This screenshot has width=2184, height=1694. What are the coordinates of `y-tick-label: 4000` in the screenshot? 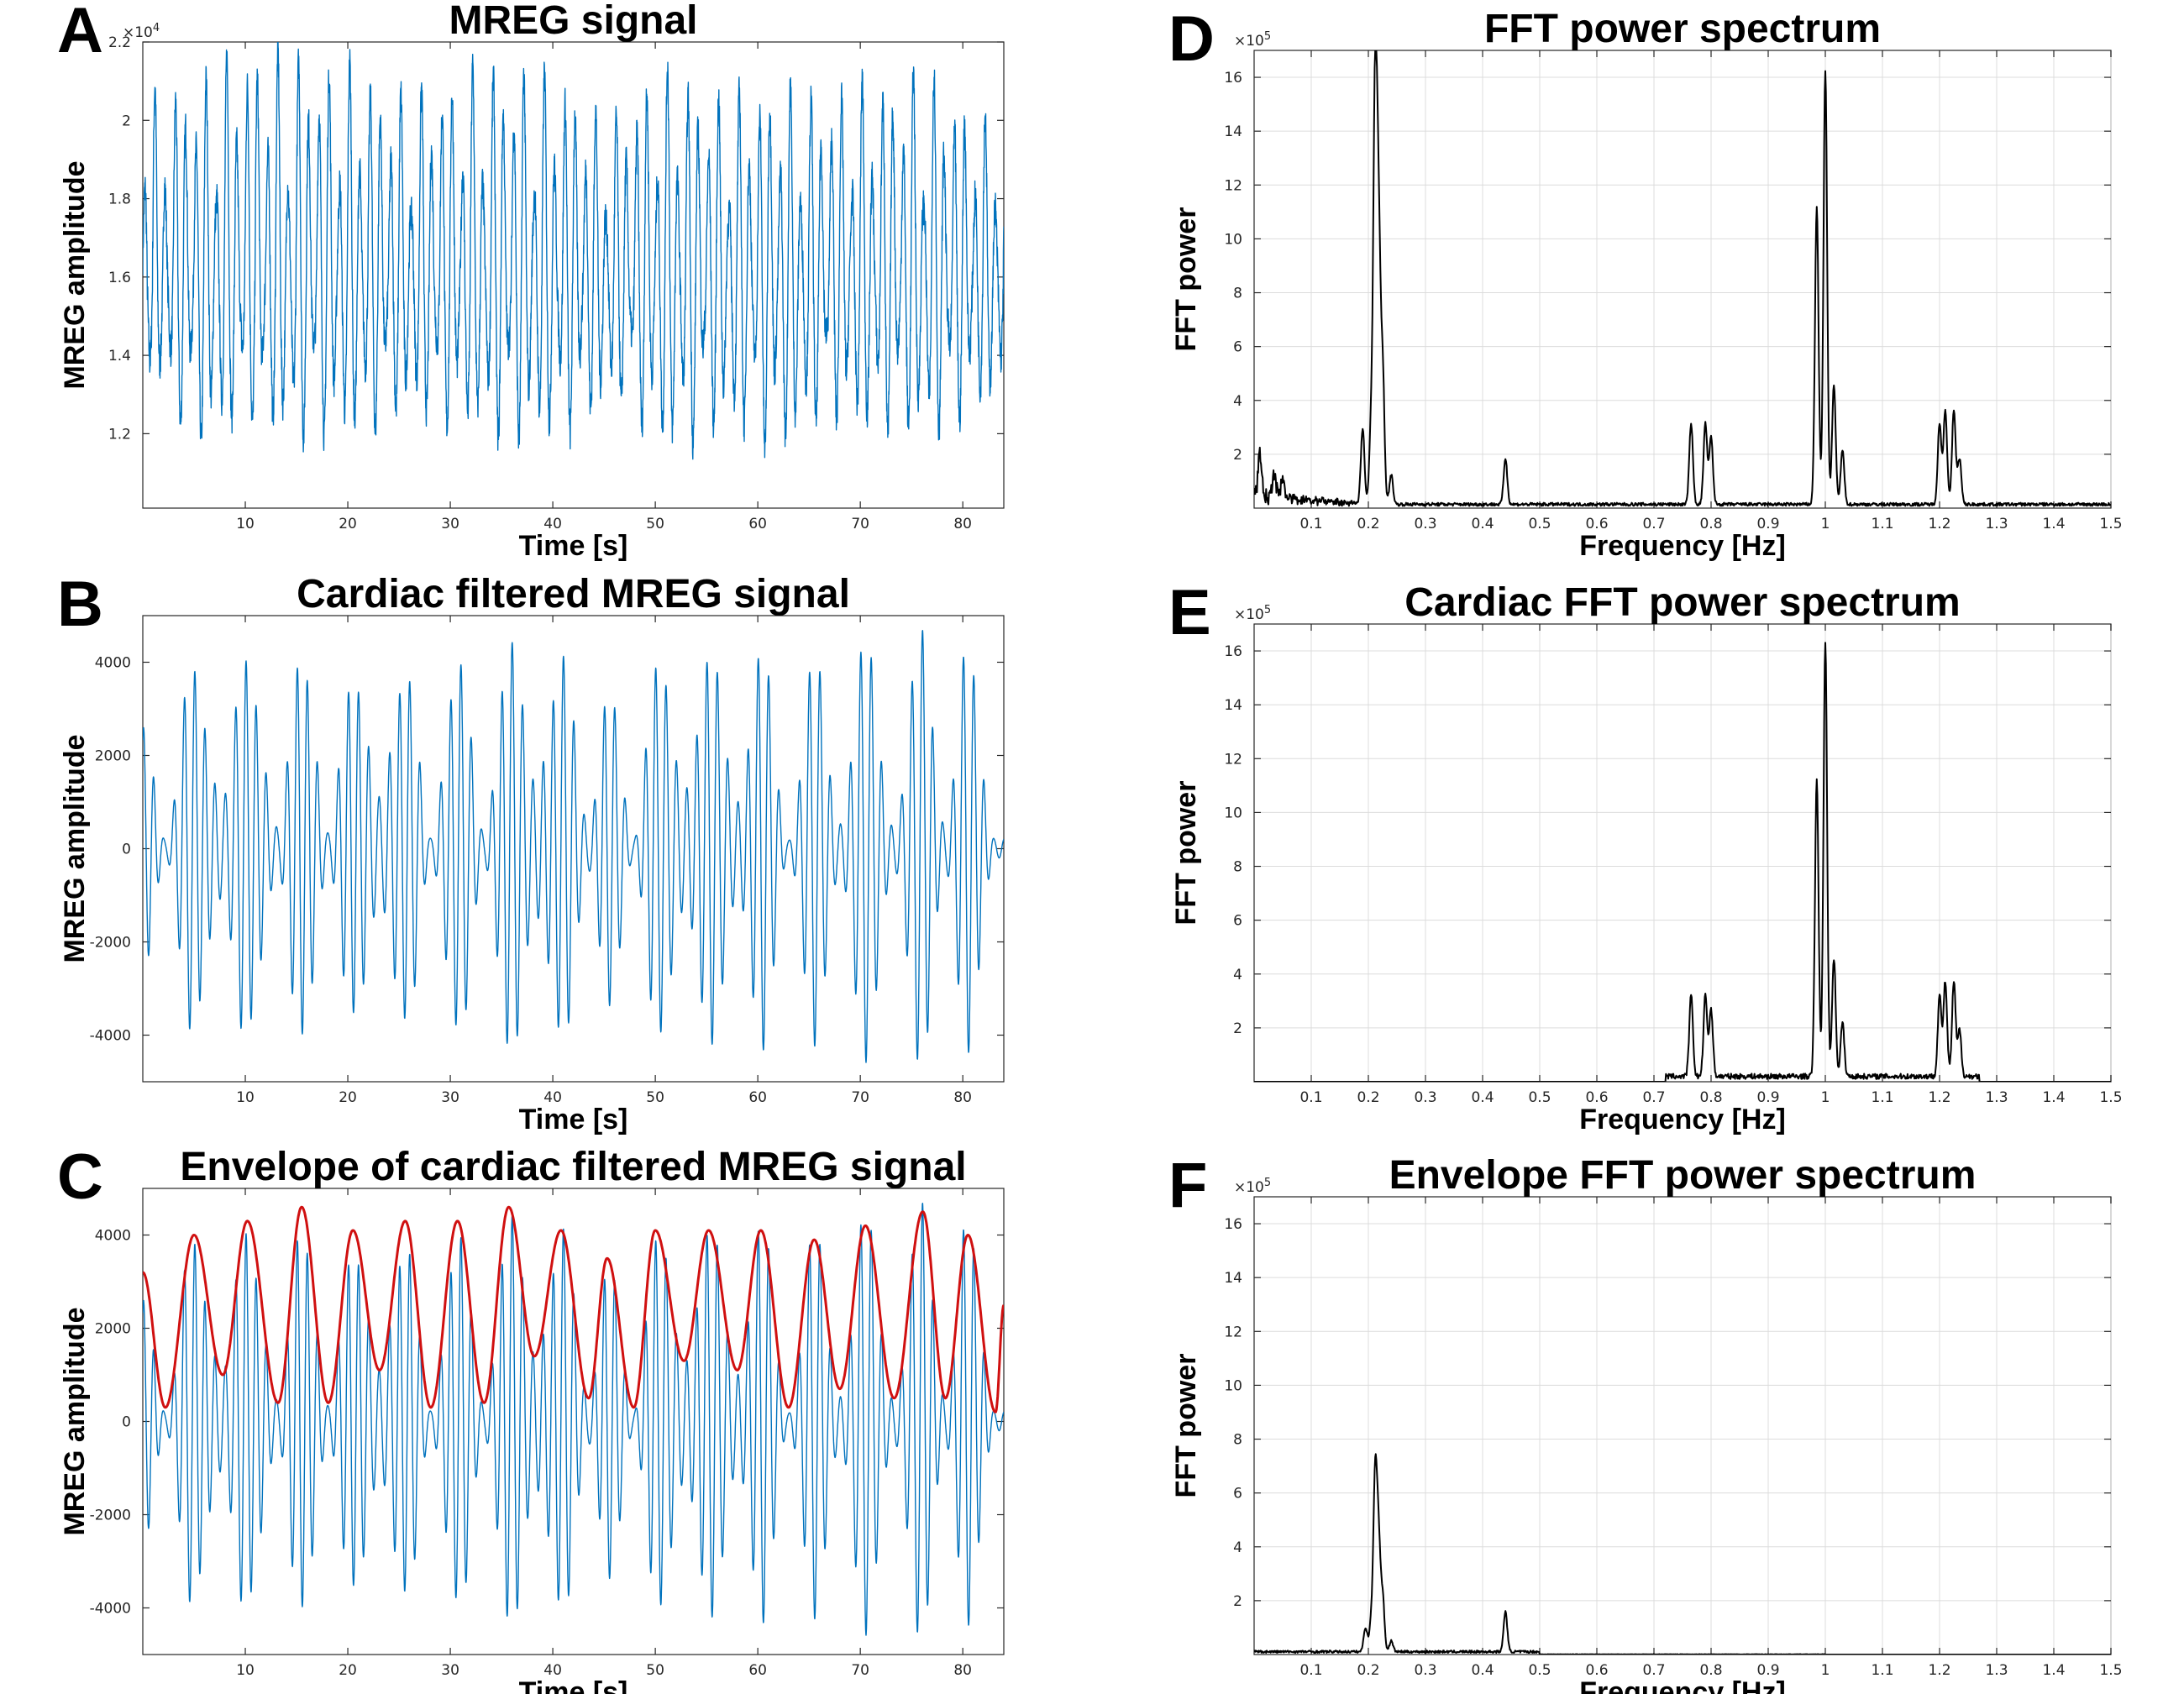 It's located at (113, 664).